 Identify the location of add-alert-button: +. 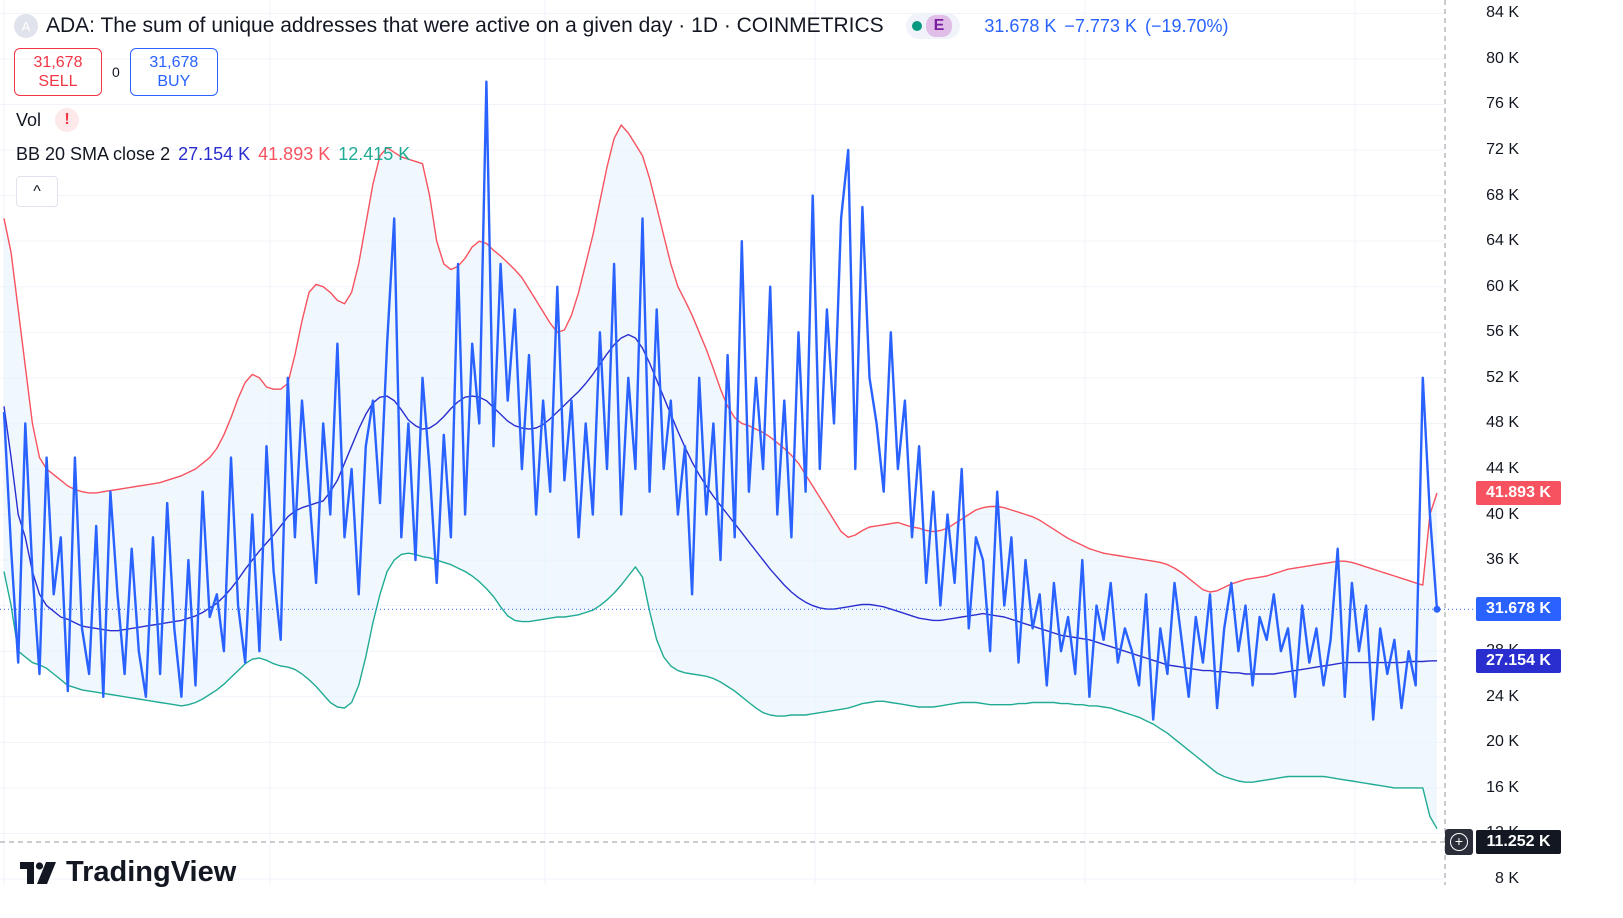
(1459, 842).